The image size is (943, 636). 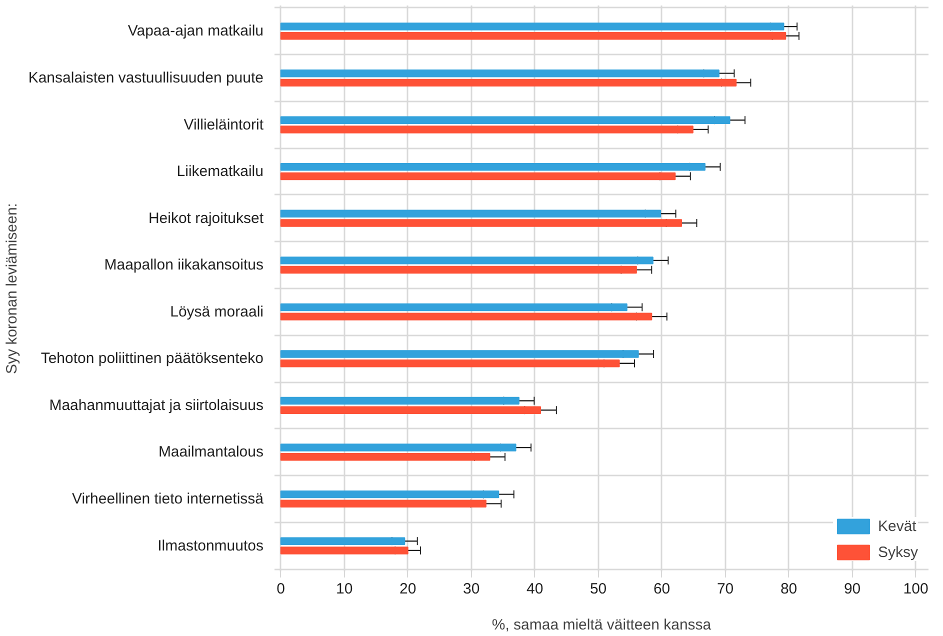 I want to click on legend-label: Syksy, so click(x=898, y=552).